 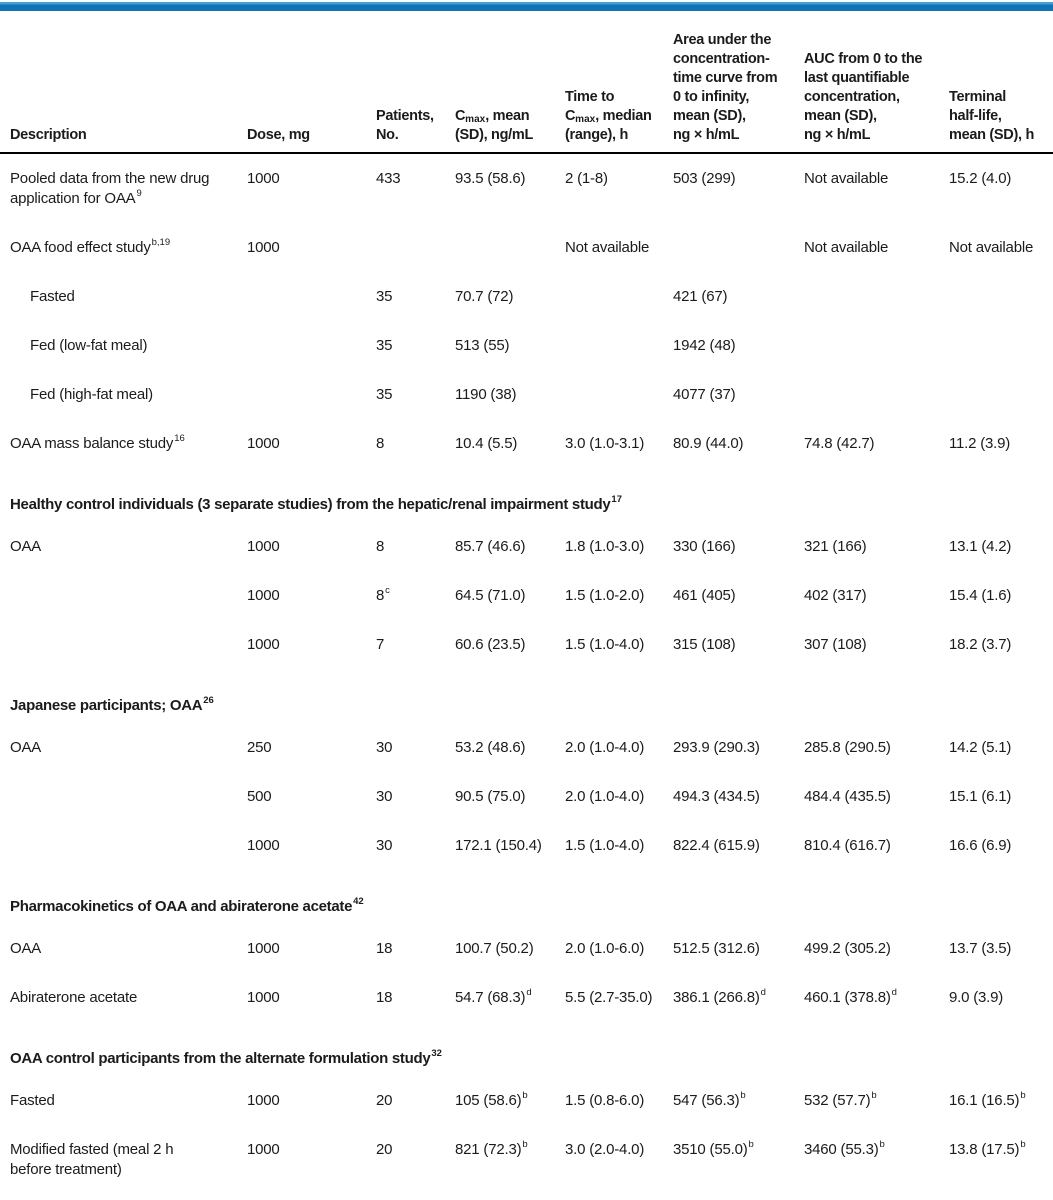 I want to click on cell-cmax: 10.4 (5.5), so click(x=486, y=443).